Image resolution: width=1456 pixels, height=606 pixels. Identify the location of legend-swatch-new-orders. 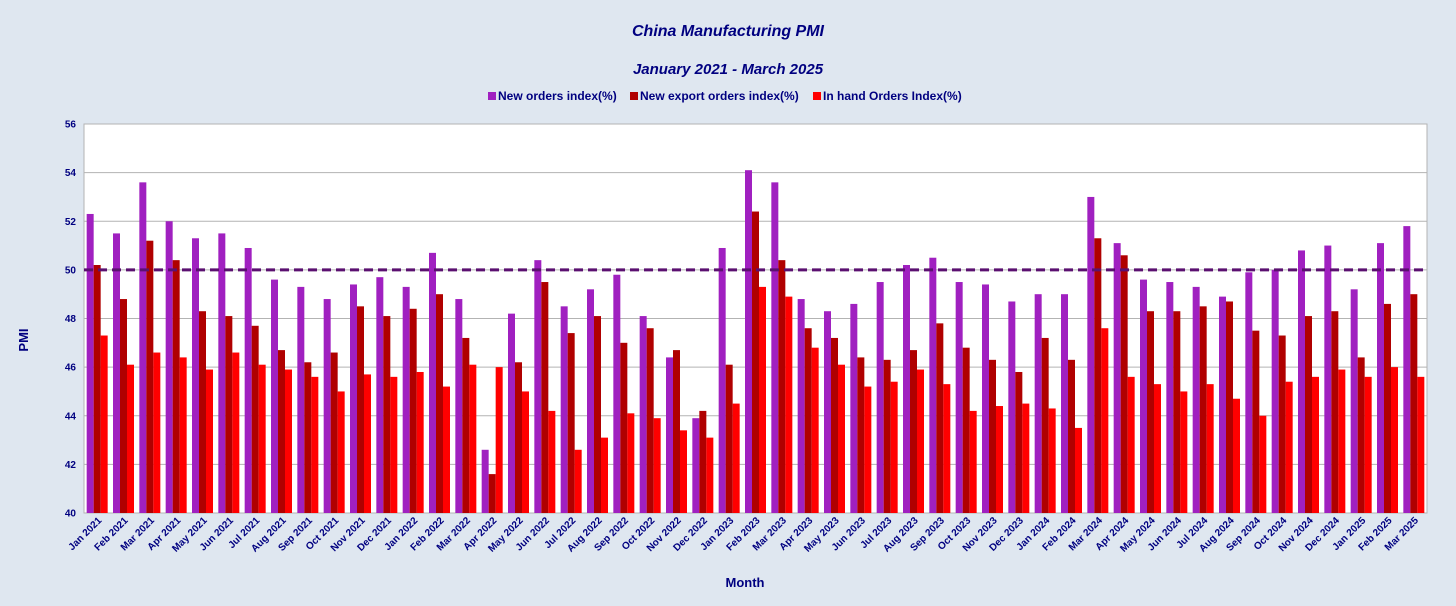
(492, 96).